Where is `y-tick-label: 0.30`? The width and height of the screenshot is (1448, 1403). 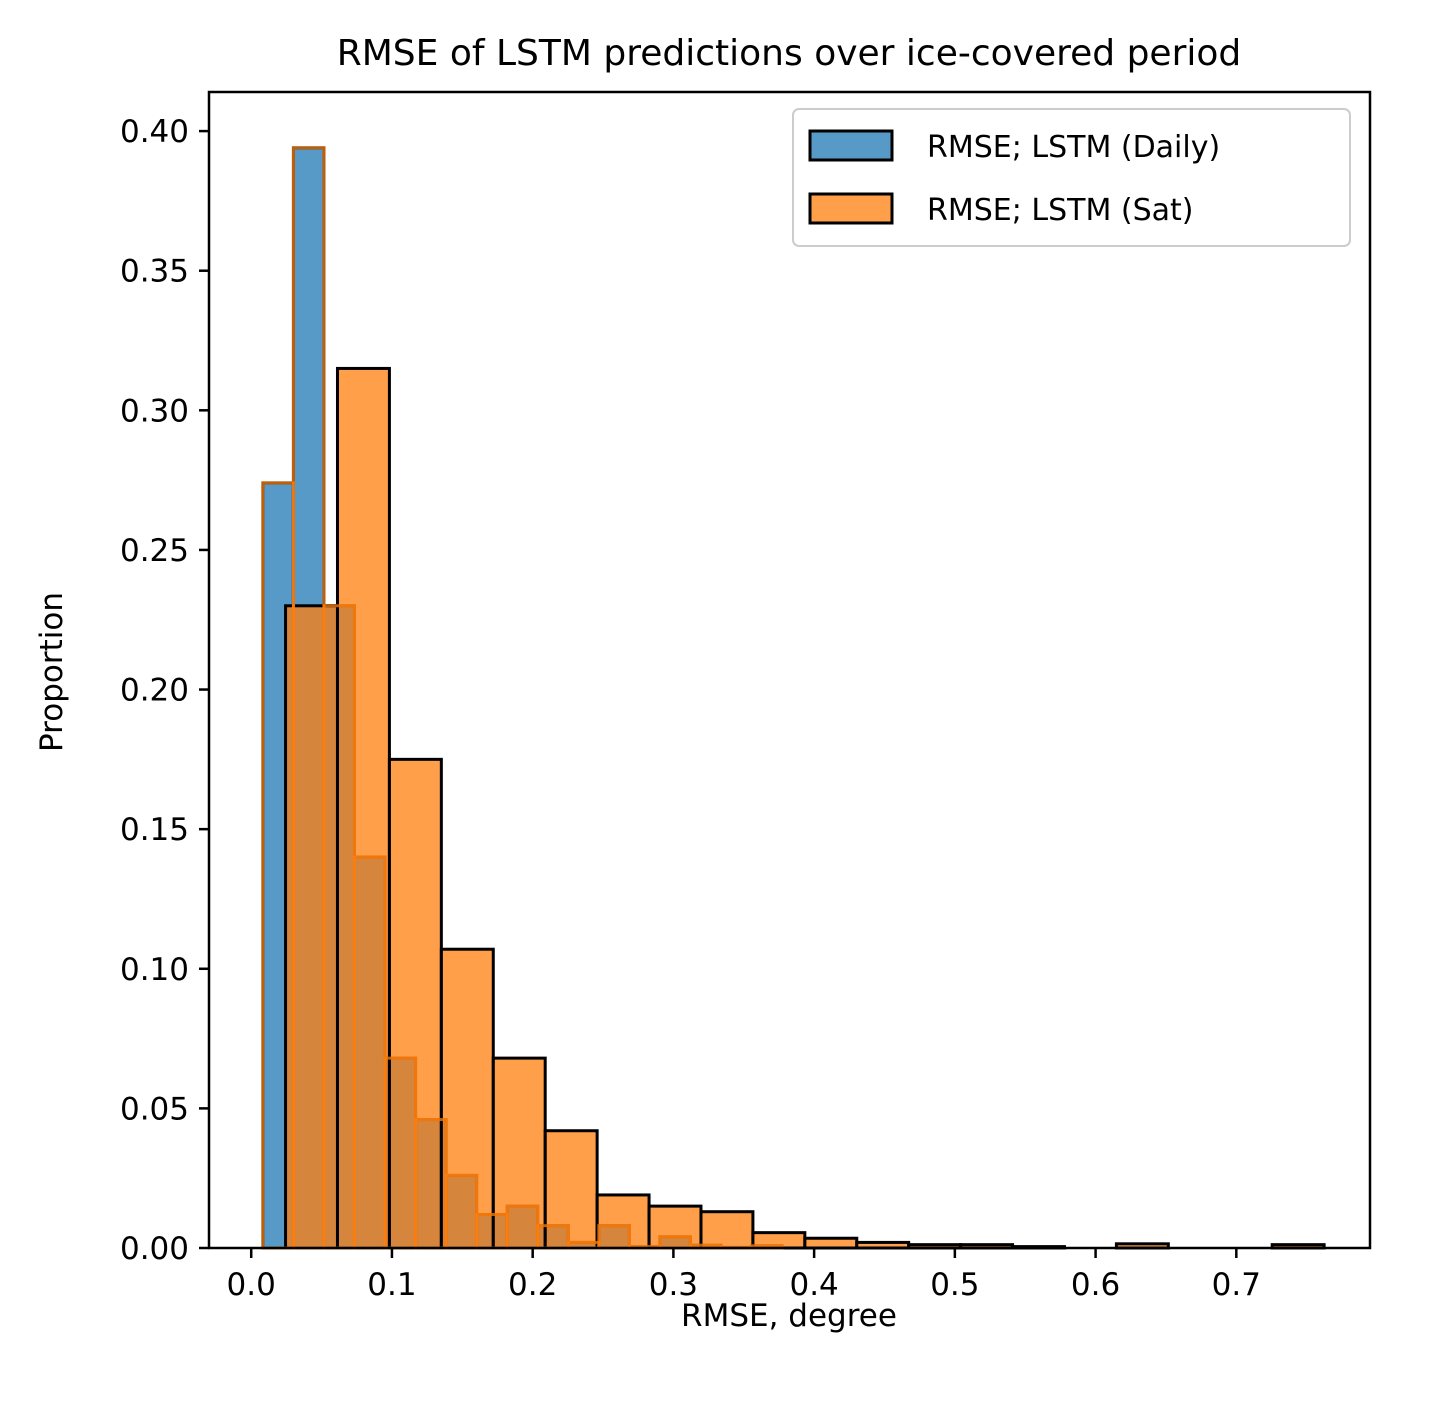
y-tick-label: 0.30 is located at coordinates (154, 411).